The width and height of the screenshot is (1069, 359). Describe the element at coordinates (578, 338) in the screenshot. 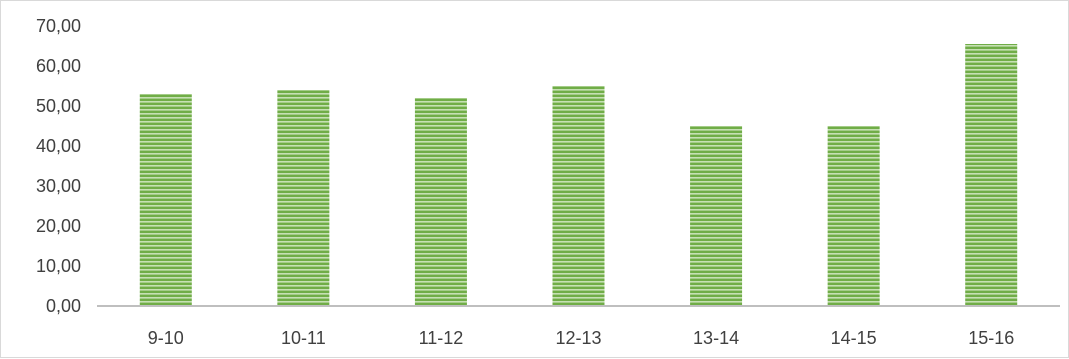

I see `x-tick-label: 12-13` at that location.